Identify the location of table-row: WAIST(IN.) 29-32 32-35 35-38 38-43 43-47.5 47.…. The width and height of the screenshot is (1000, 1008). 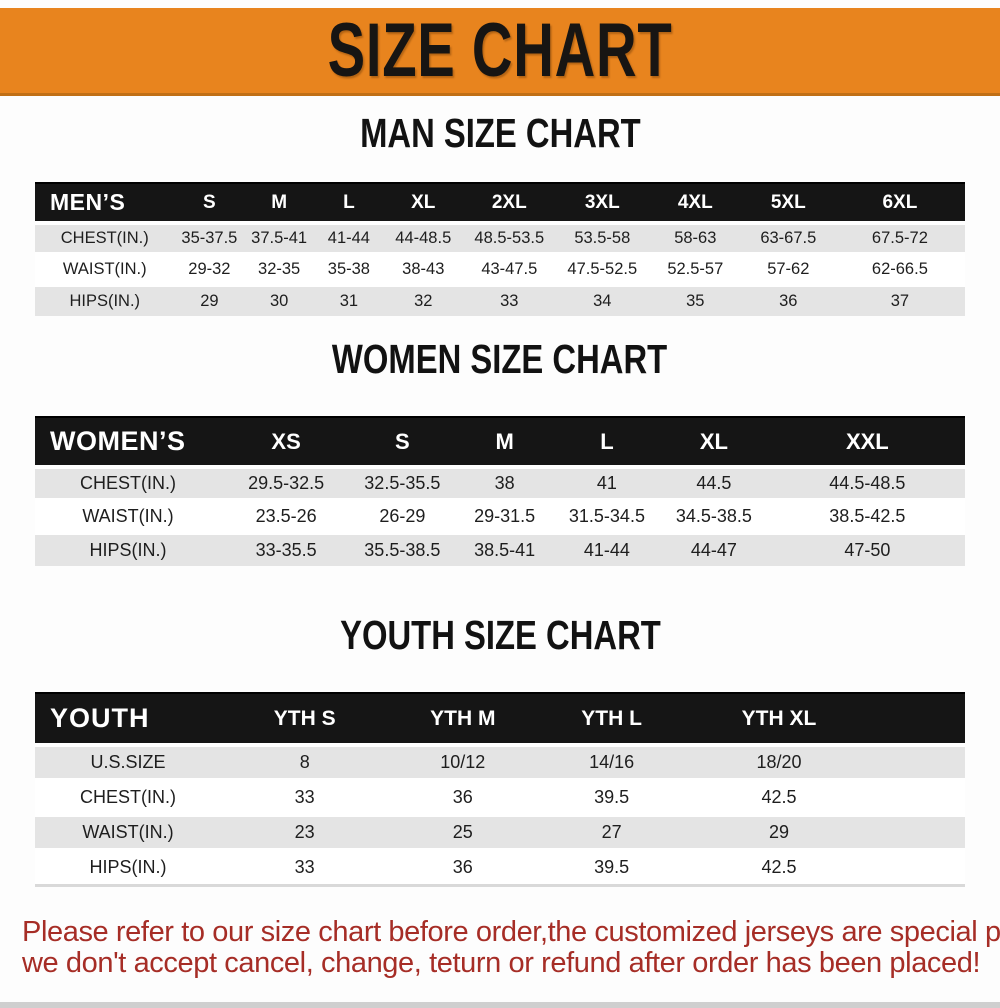
(500, 268).